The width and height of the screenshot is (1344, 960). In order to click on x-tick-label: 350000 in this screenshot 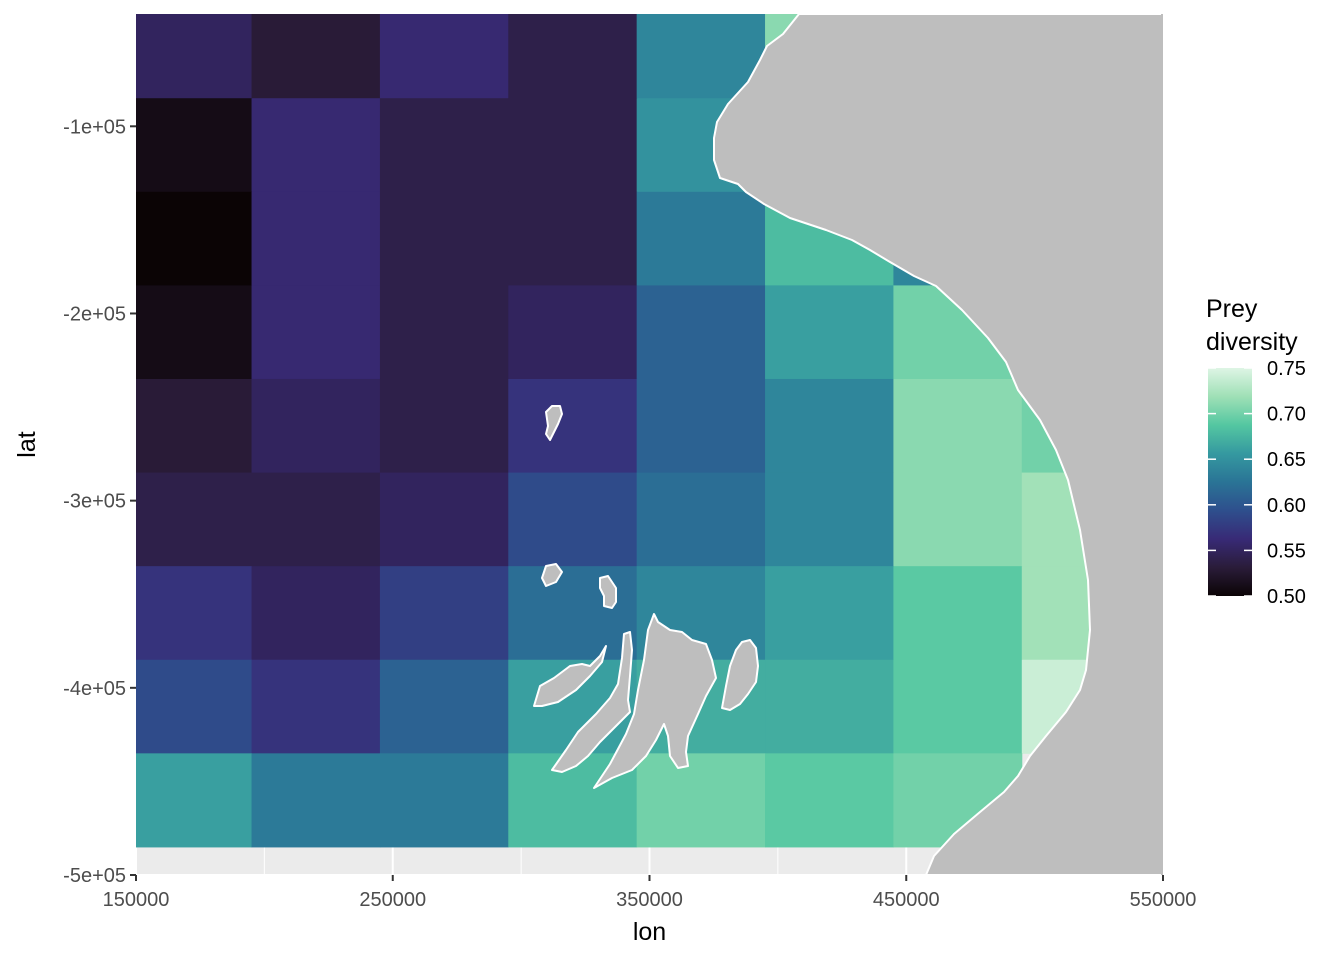, I will do `click(649, 900)`.